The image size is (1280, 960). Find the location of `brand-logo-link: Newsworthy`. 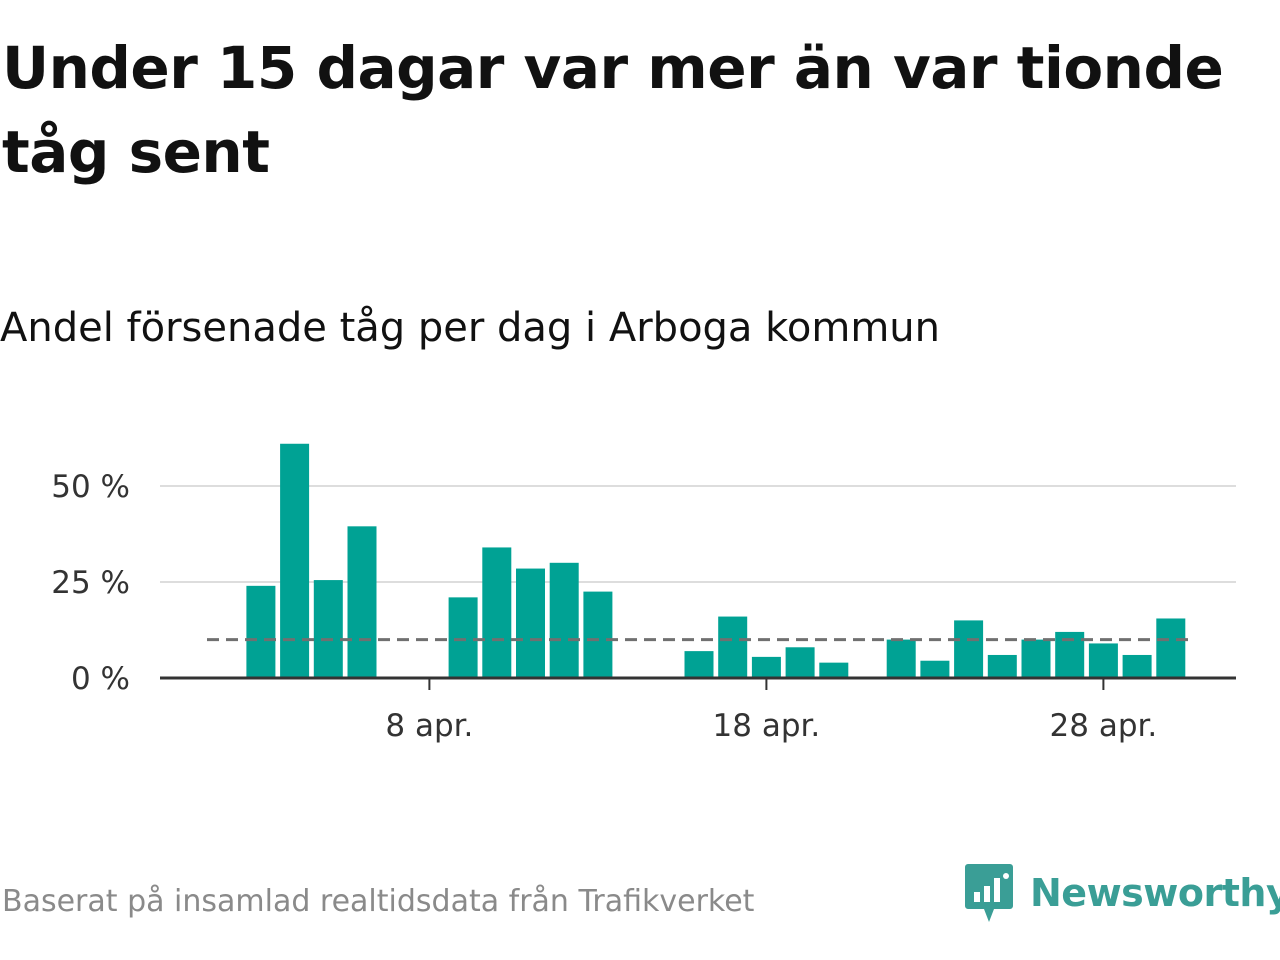

brand-logo-link: Newsworthy is located at coordinates (1122, 893).